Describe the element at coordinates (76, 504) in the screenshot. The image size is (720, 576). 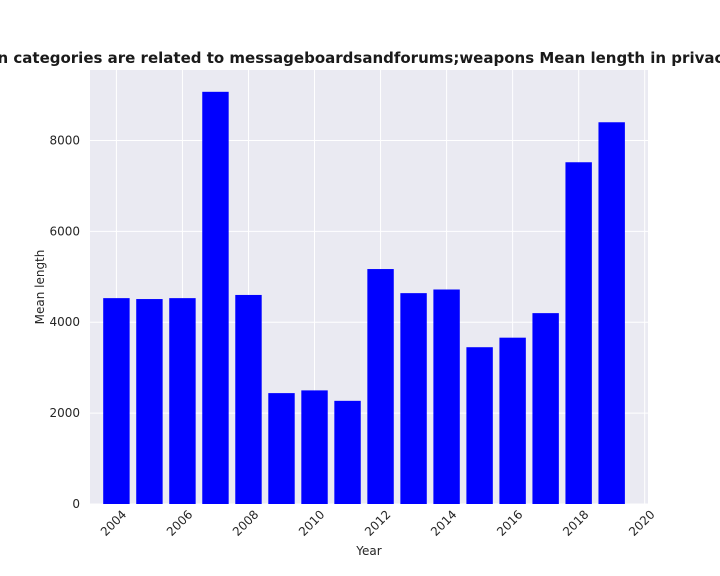
I see `y-tick-label: 0` at that location.